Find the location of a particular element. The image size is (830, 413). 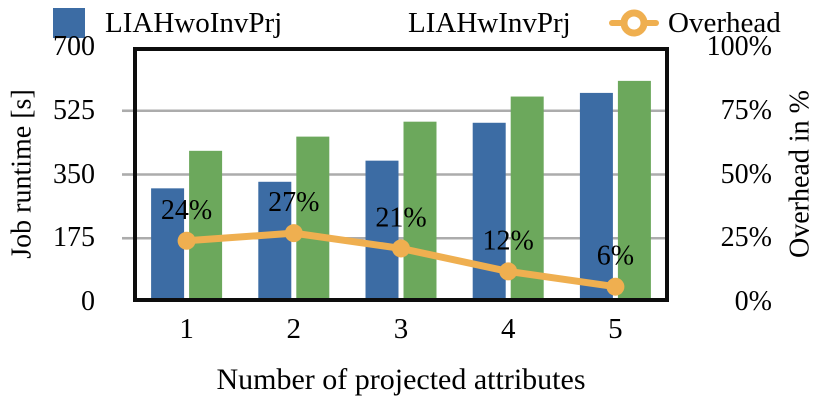

legend-line-marker-icon is located at coordinates (634, 23).